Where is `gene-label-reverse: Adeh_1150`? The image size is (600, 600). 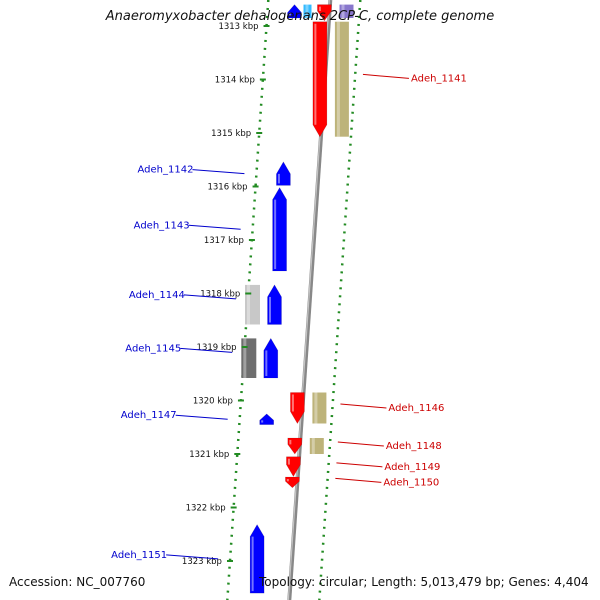 gene-label-reverse: Adeh_1150 is located at coordinates (411, 482).